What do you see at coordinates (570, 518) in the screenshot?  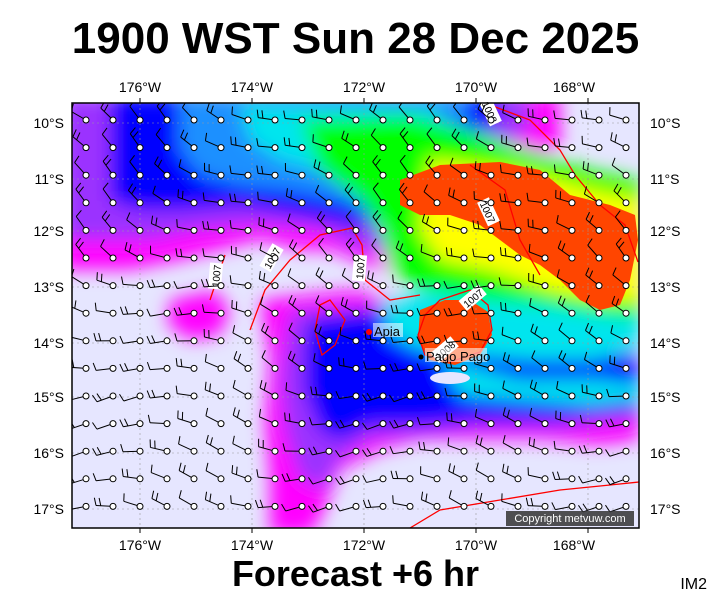 I see `copyright-badge: Copyright metvuw.com` at bounding box center [570, 518].